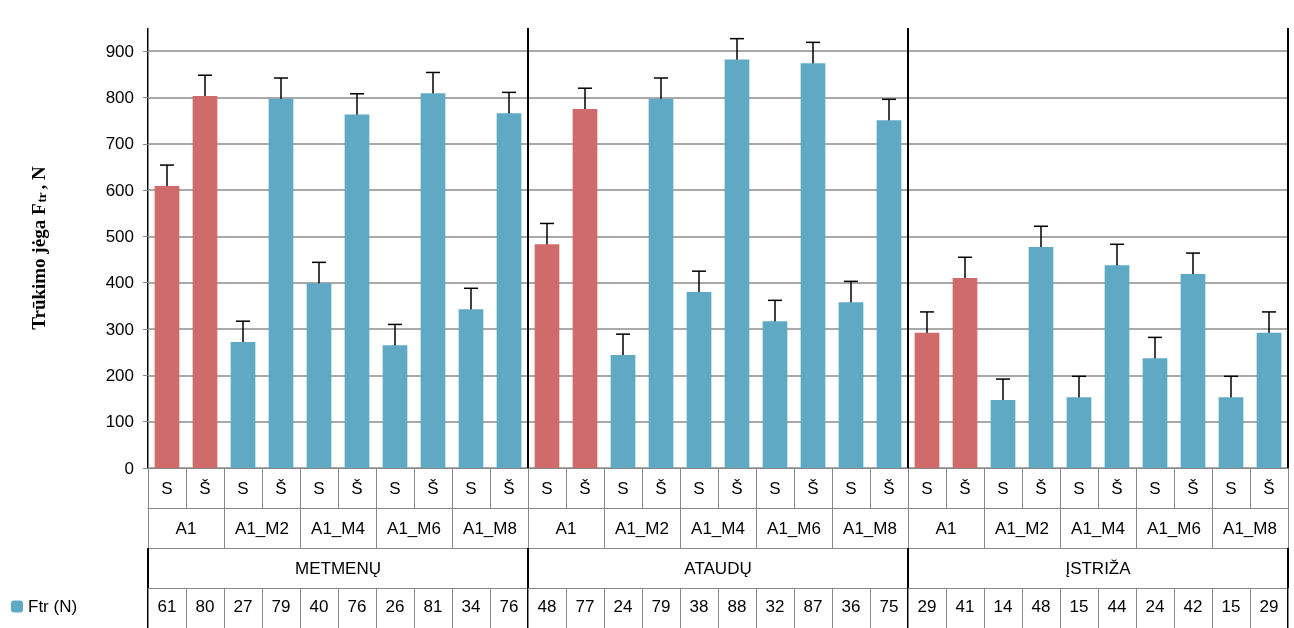  I want to click on text: 26, so click(395, 606).